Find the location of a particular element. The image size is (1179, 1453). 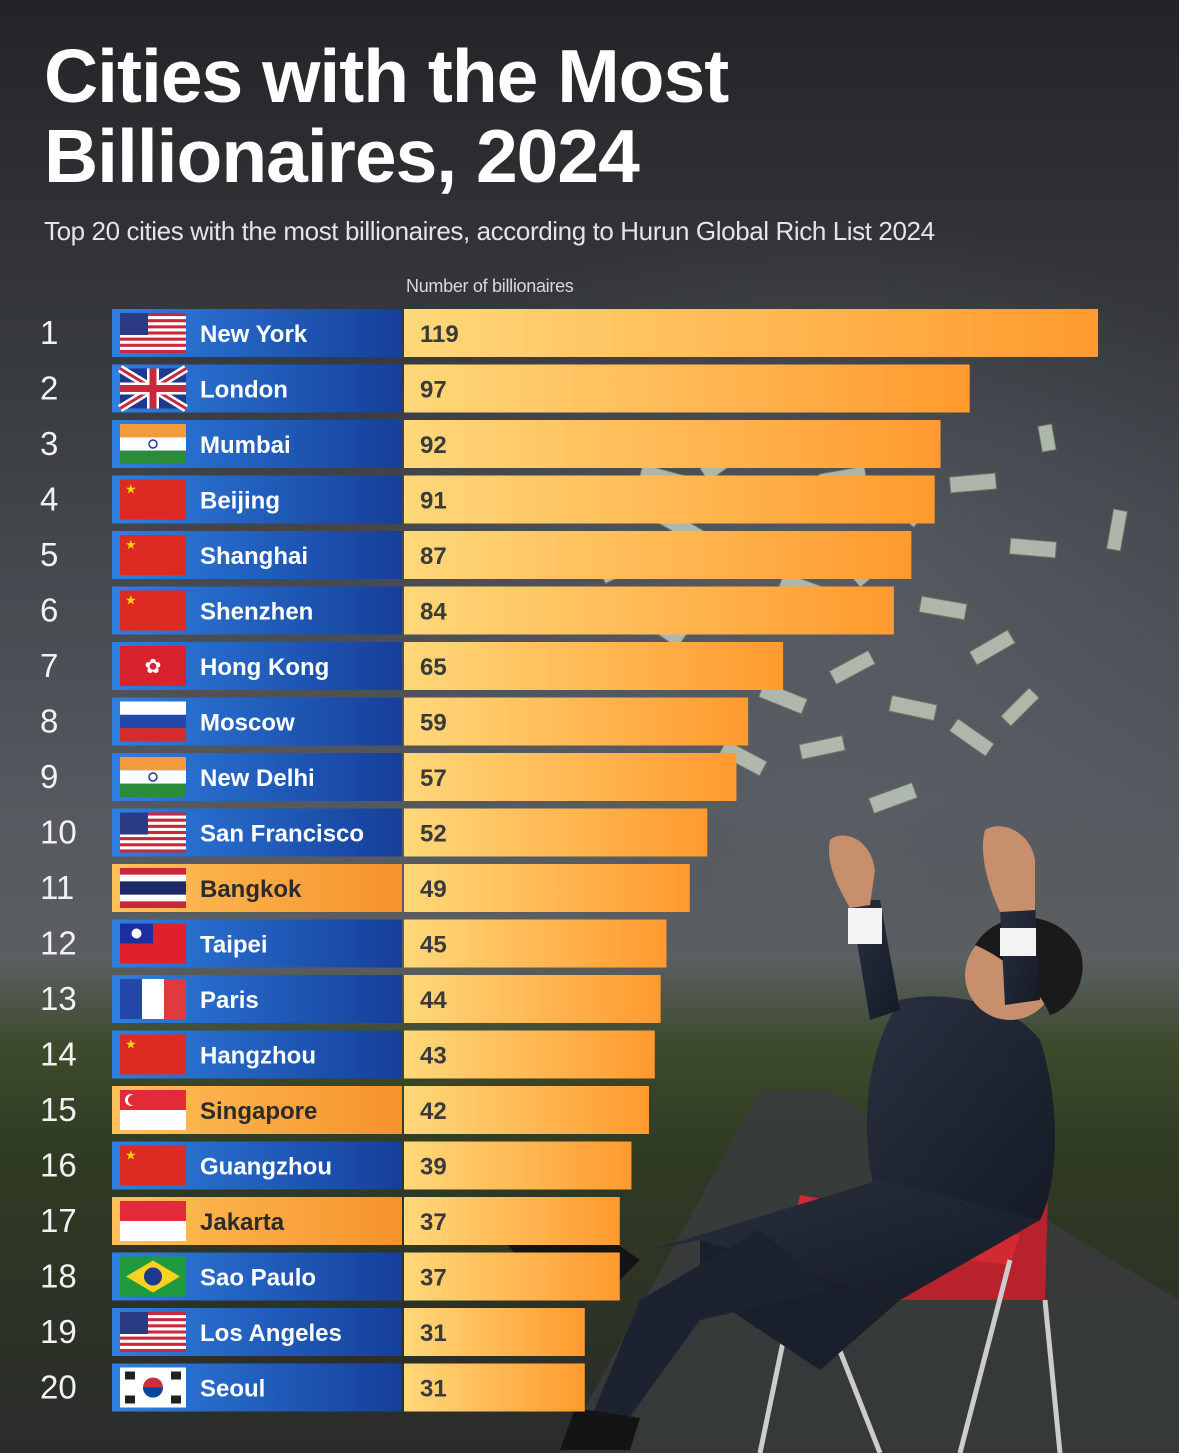

thailand-flag is located at coordinates (153, 888).